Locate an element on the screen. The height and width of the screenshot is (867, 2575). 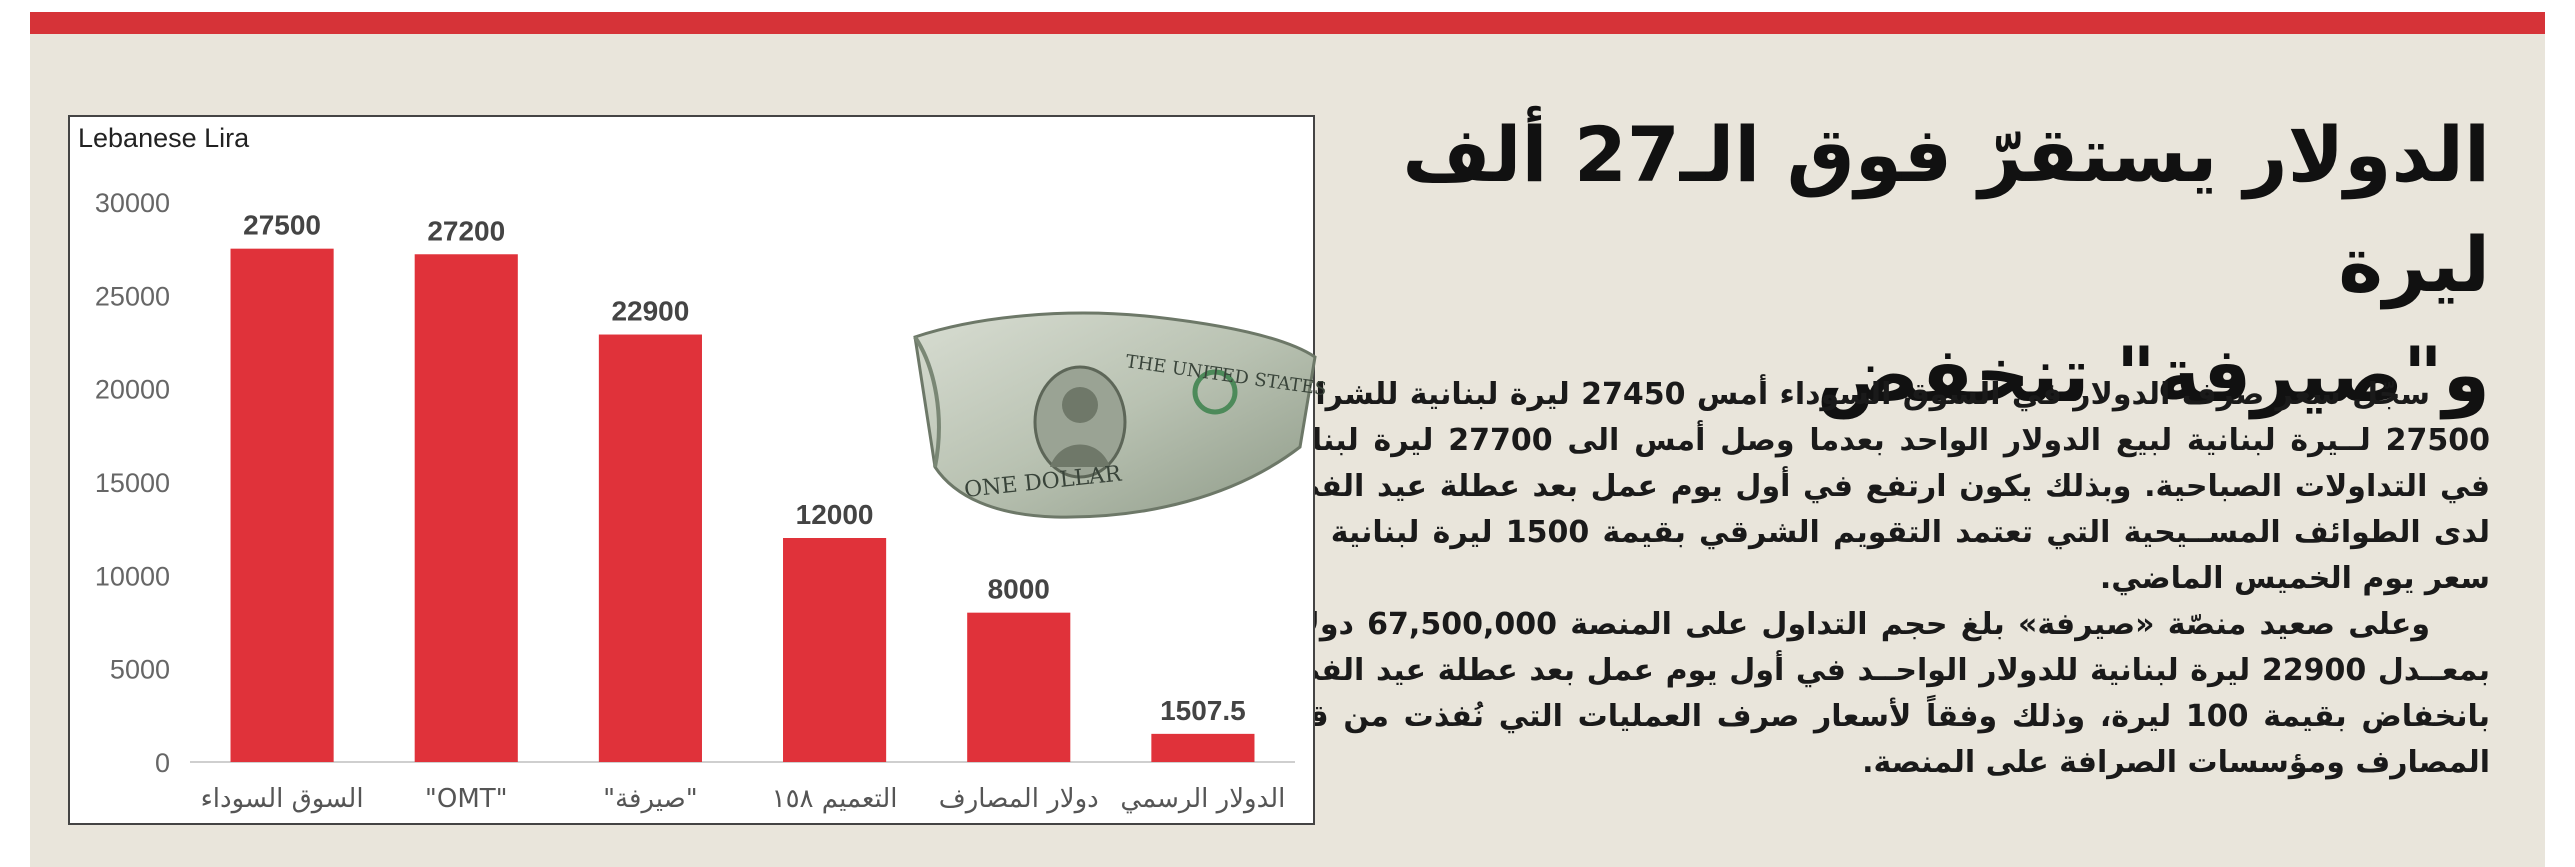
y-axis-title: Lebanese Lira is located at coordinates (164, 138).